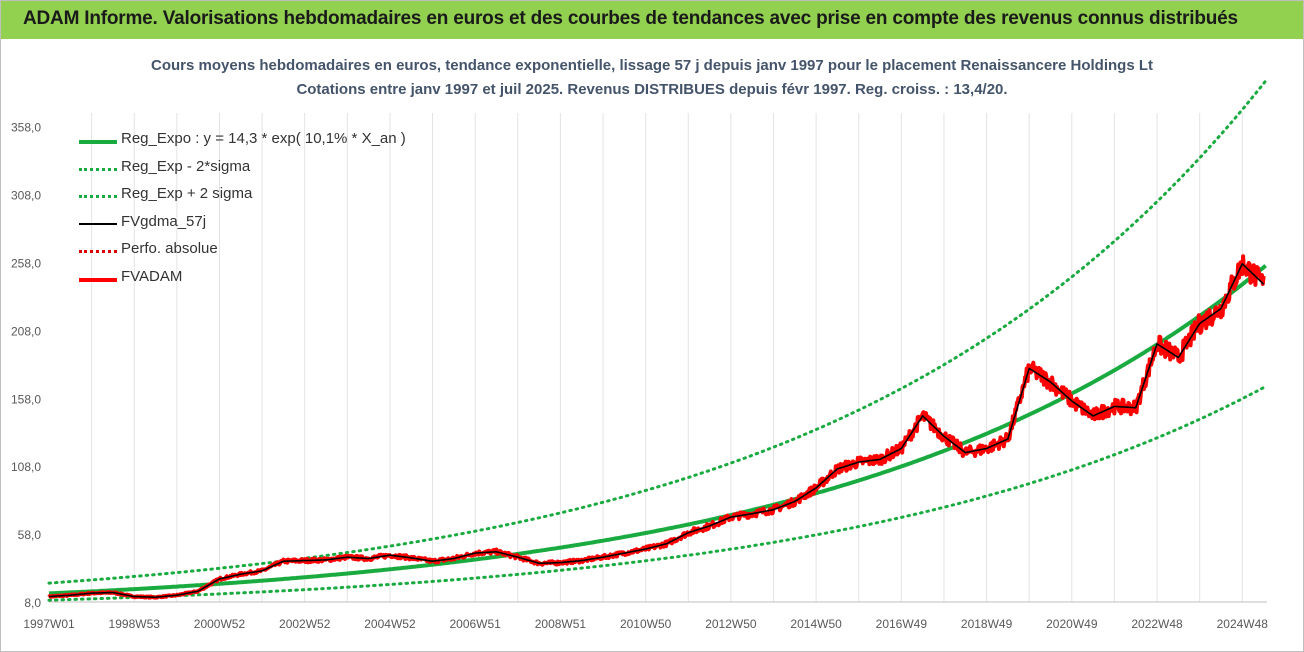 Image resolution: width=1304 pixels, height=652 pixels. Describe the element at coordinates (561, 624) in the screenshot. I see `x-tick-label: 2008W51` at that location.